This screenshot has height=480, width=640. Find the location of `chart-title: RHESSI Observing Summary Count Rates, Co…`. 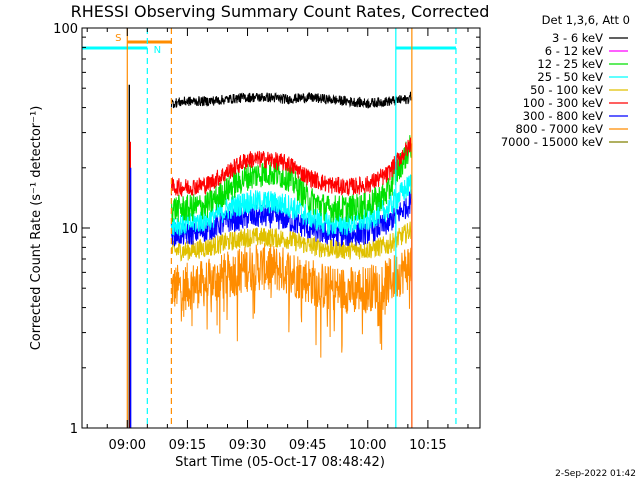

chart-title: RHESSI Observing Summary Count Rates, Co… is located at coordinates (280, 11).